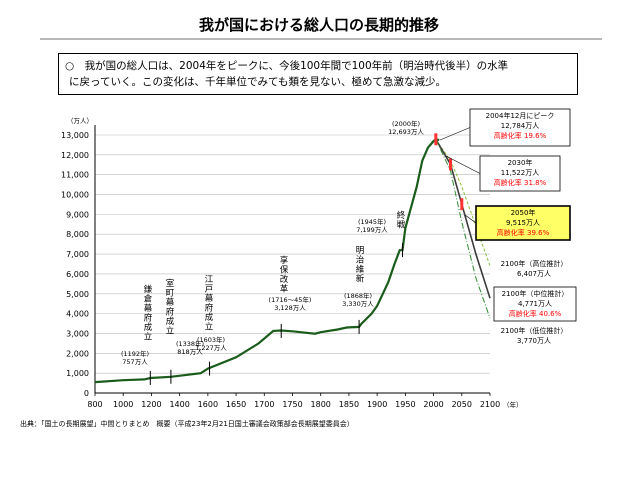 The image size is (638, 479). Describe the element at coordinates (535, 313) in the screenshot. I see `callout-text: 高齢化率 40.6%` at that location.